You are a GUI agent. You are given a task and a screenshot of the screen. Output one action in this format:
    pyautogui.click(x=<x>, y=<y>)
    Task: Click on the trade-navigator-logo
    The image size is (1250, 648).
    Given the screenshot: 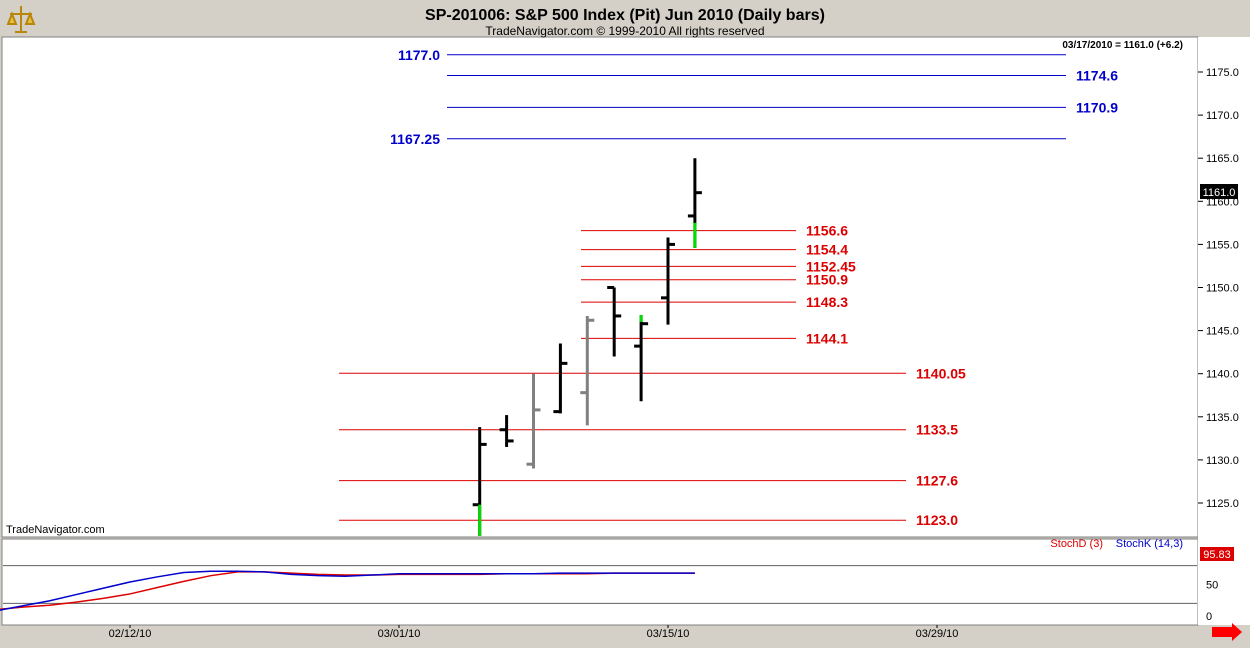 What is the action you would take?
    pyautogui.click(x=21, y=18)
    